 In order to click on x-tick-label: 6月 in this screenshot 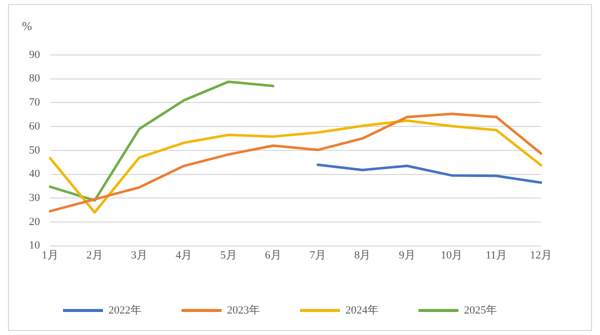, I will do `click(273, 255)`.